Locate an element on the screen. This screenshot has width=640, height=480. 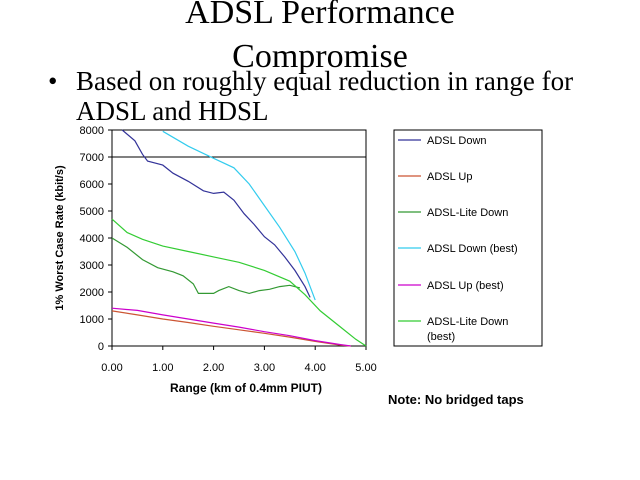
slide-title-line1: ADSL Performance is located at coordinates (320, 15).